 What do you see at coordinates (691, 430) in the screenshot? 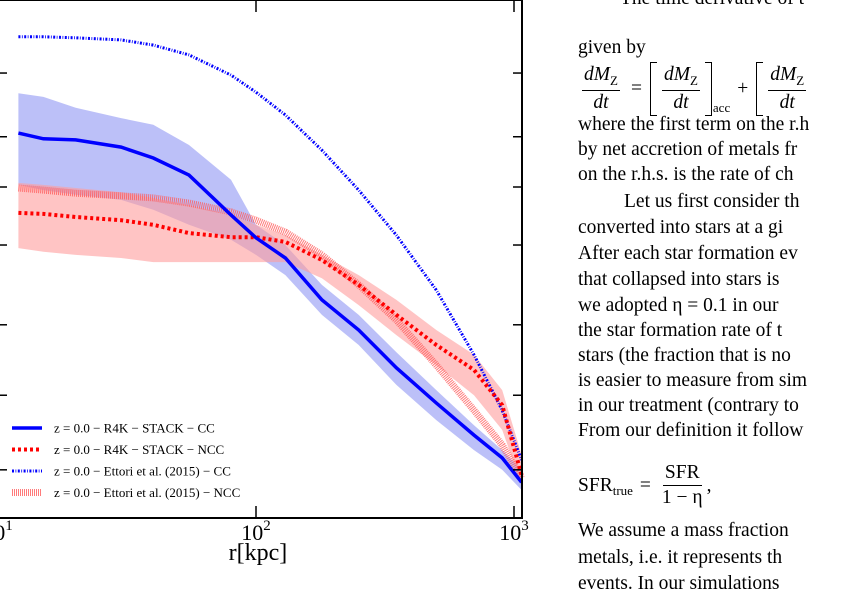
I see `text-line: From our definition it follow` at bounding box center [691, 430].